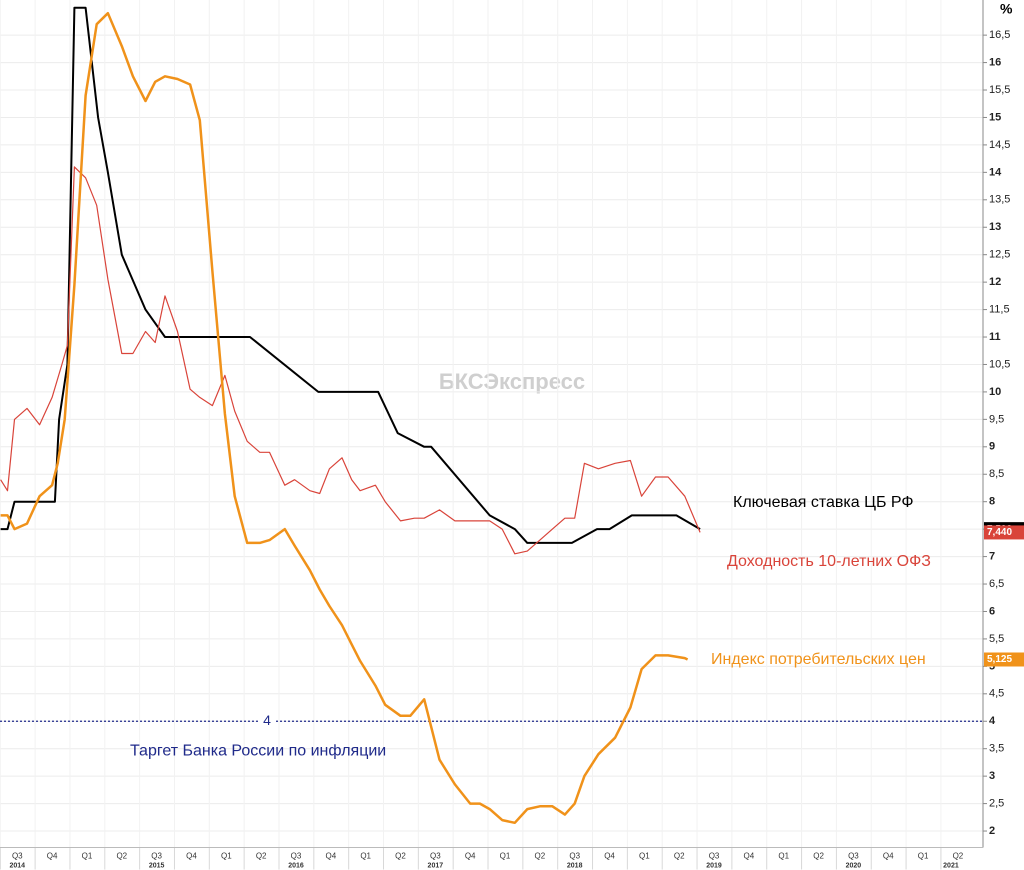 This screenshot has width=1024, height=870. I want to click on y-tick-label: 10, so click(995, 392).